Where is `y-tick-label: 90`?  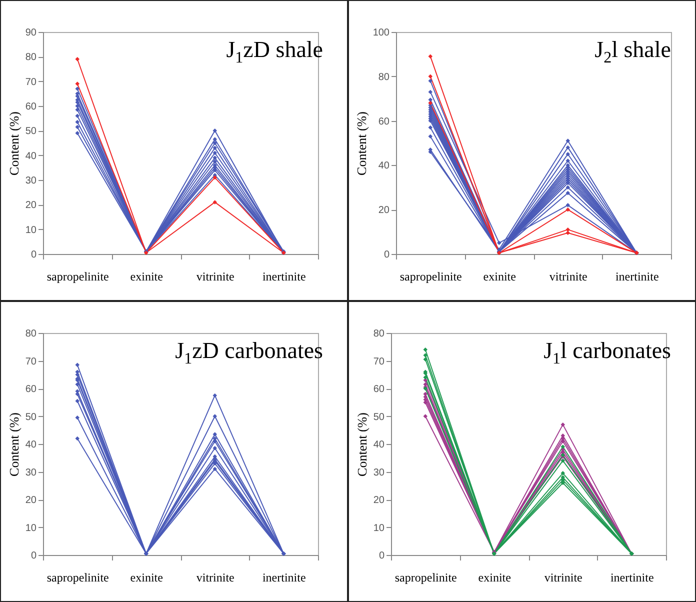 y-tick-label: 90 is located at coordinates (31, 33).